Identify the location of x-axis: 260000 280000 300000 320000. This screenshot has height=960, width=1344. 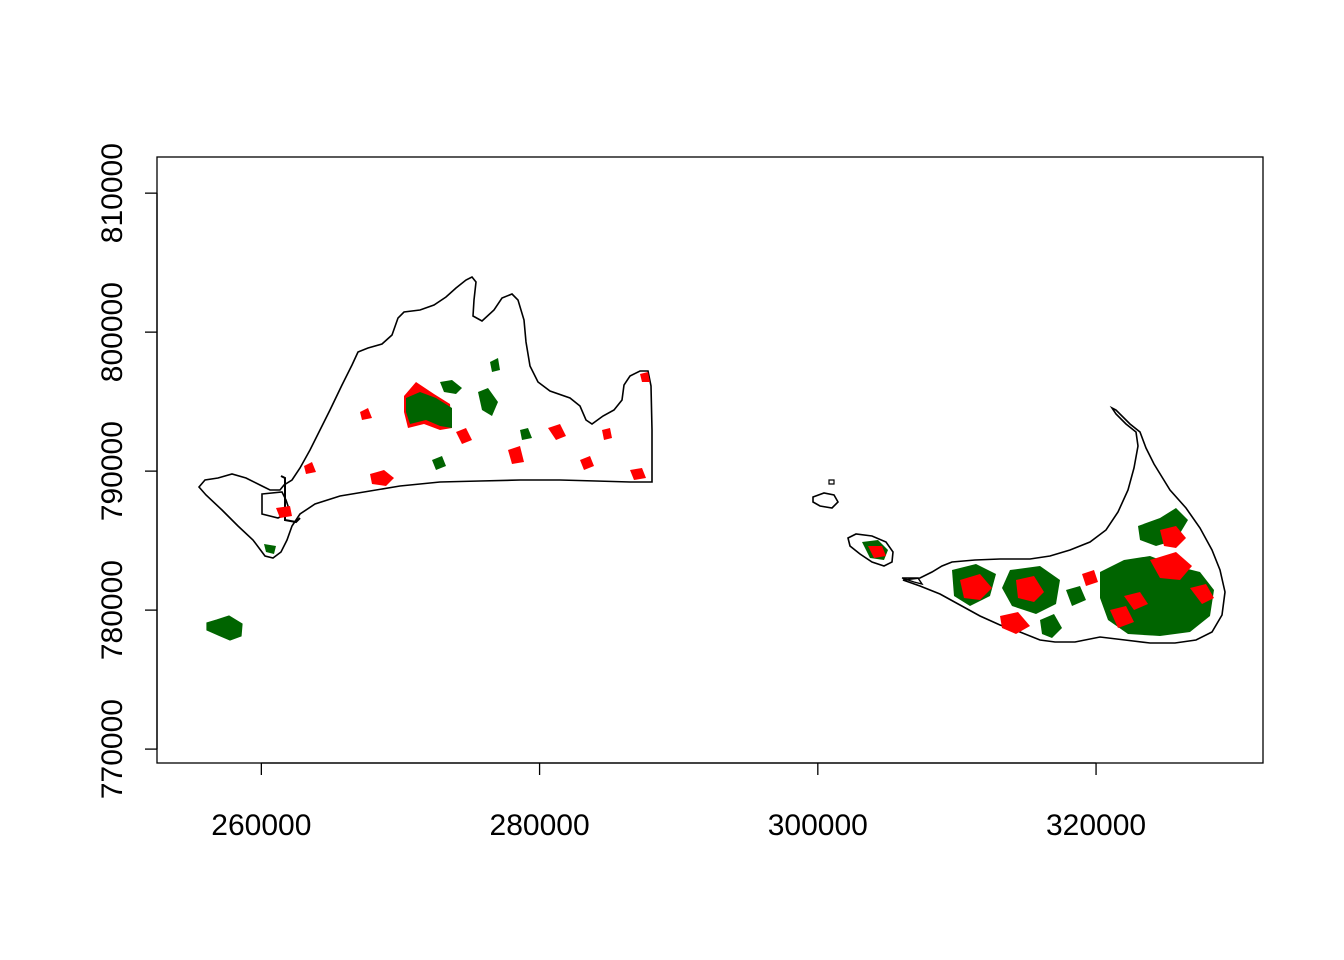
(678, 802).